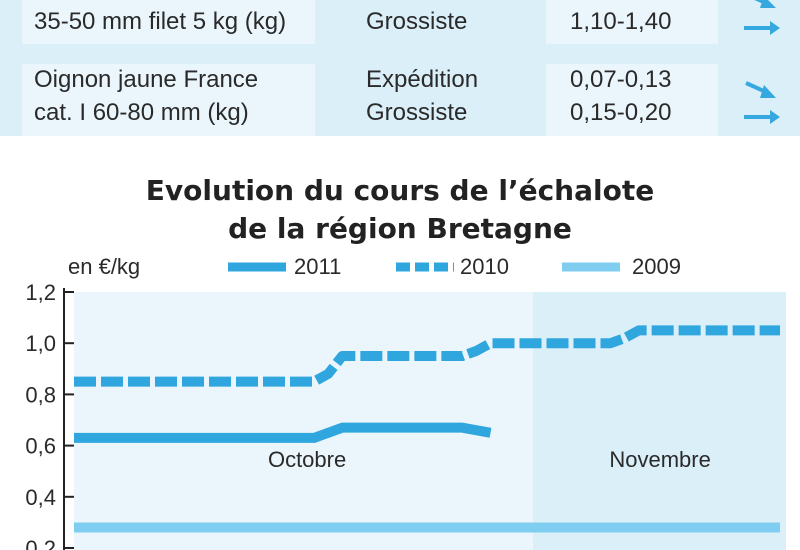 This screenshot has width=800, height=550. I want to click on price-range: 0,07-0,13, so click(621, 79).